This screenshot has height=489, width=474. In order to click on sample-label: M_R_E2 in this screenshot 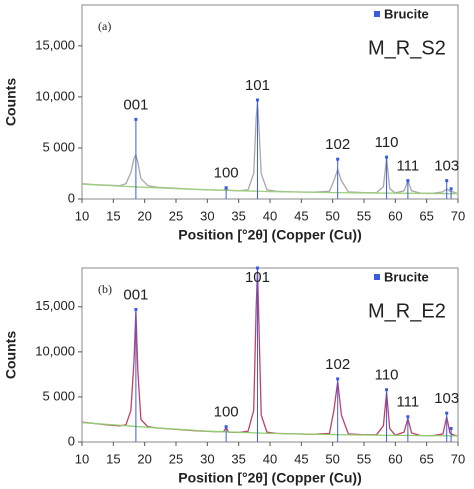, I will do `click(407, 311)`.